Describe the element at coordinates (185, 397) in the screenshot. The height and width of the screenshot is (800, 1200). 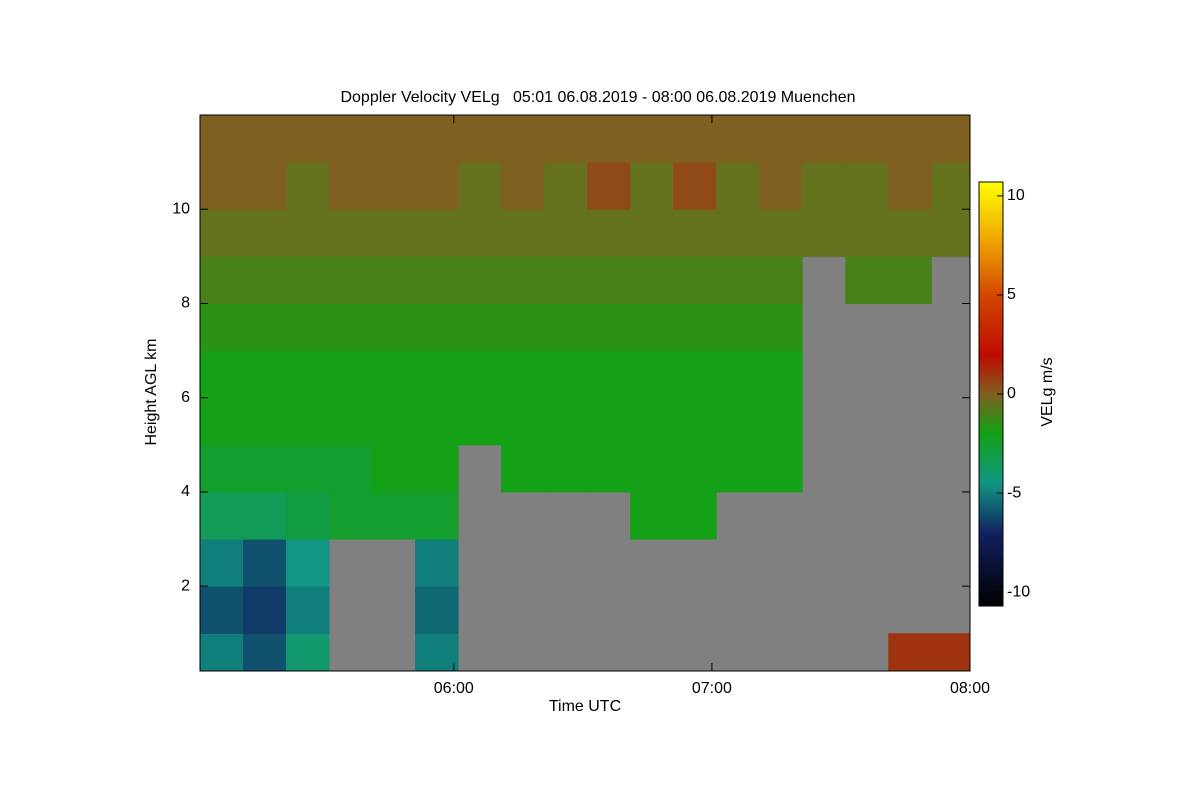
I see `y-tick-label: 6` at that location.